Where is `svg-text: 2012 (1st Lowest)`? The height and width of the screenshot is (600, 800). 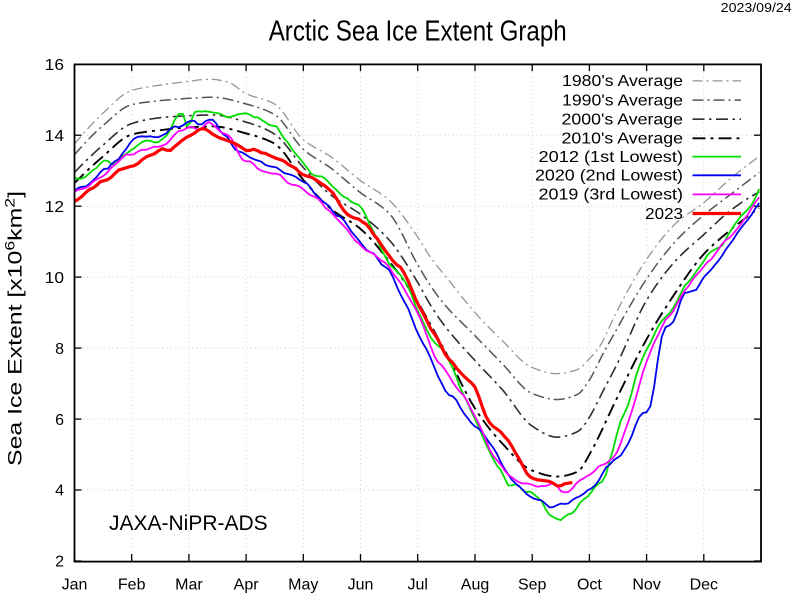
svg-text: 2012 (1st Lowest) is located at coordinates (611, 157).